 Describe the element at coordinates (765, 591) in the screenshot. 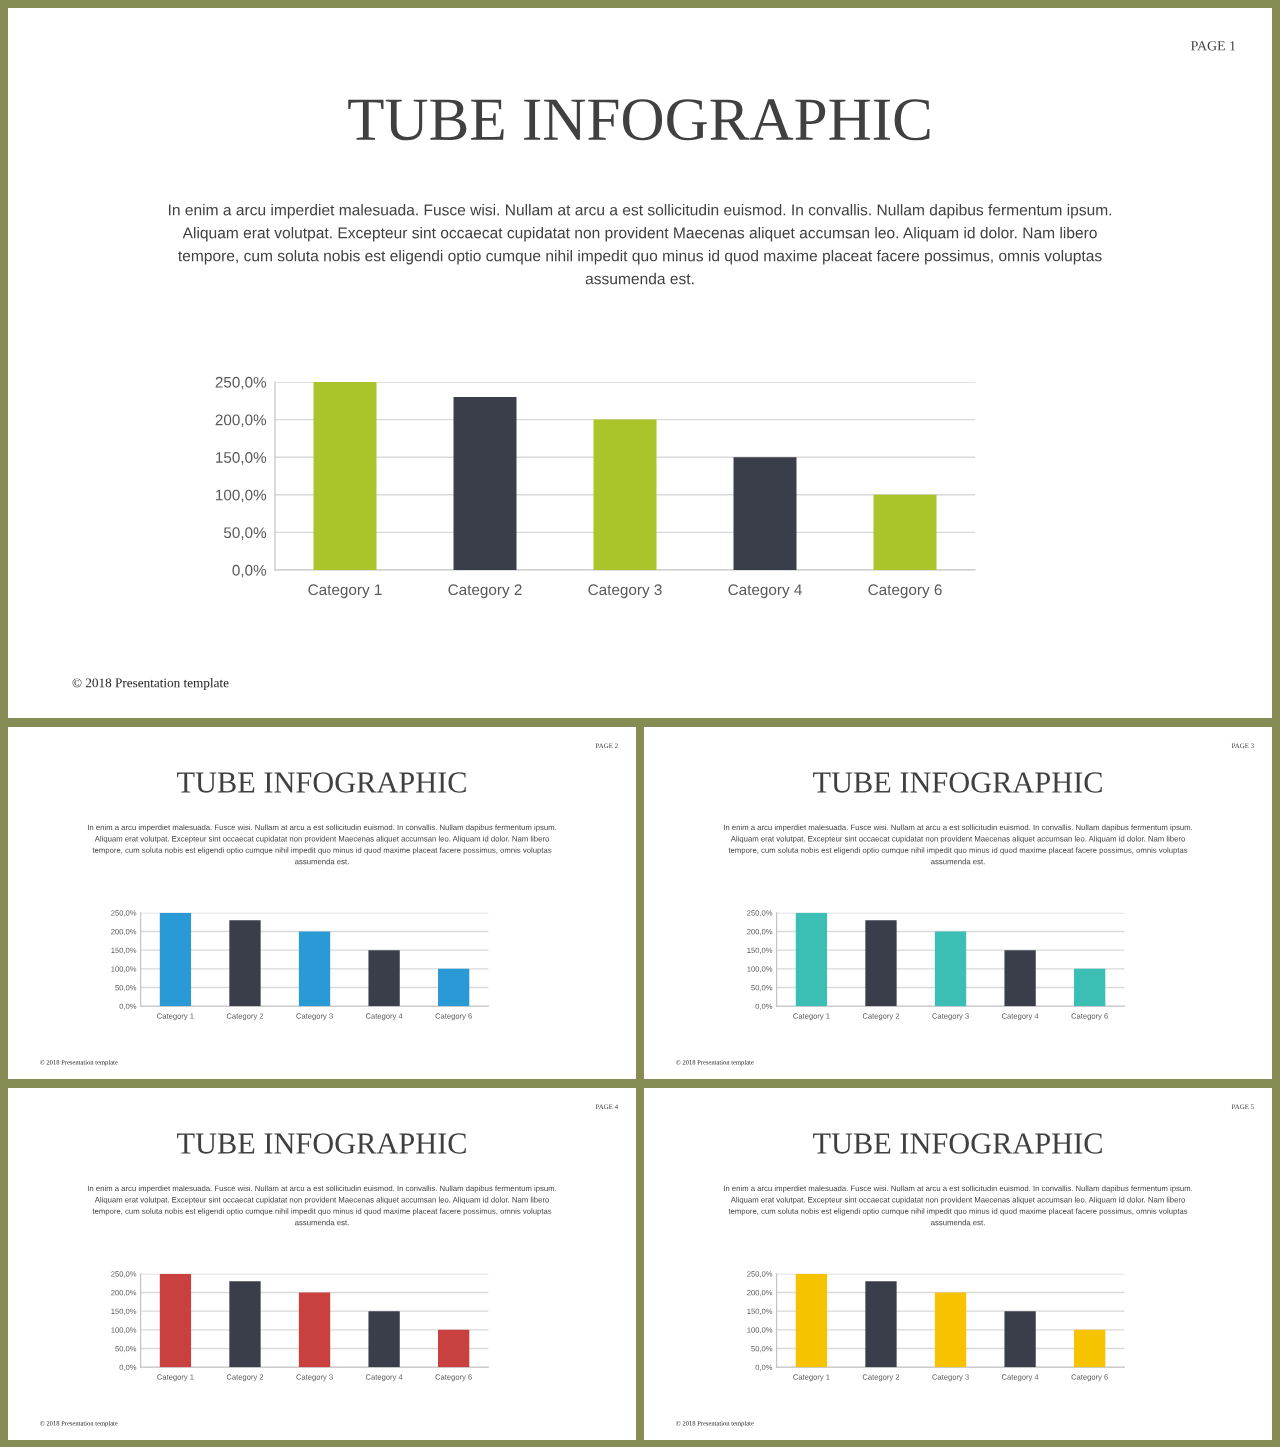

I see `x-tick-label: Category 4` at that location.